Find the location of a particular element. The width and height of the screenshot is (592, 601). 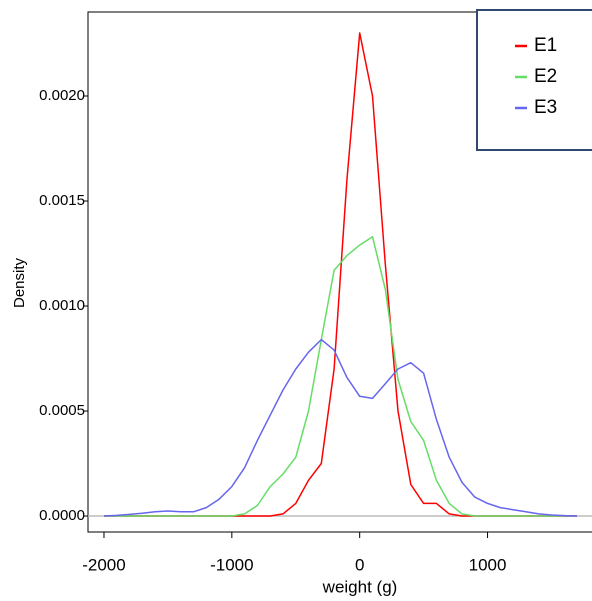

legend-box is located at coordinates (534, 80).